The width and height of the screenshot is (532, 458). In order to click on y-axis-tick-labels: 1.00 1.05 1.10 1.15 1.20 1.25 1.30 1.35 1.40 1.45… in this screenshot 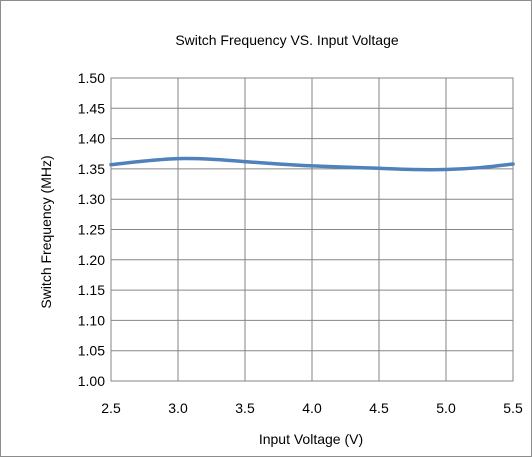, I will do `click(91, 229)`.